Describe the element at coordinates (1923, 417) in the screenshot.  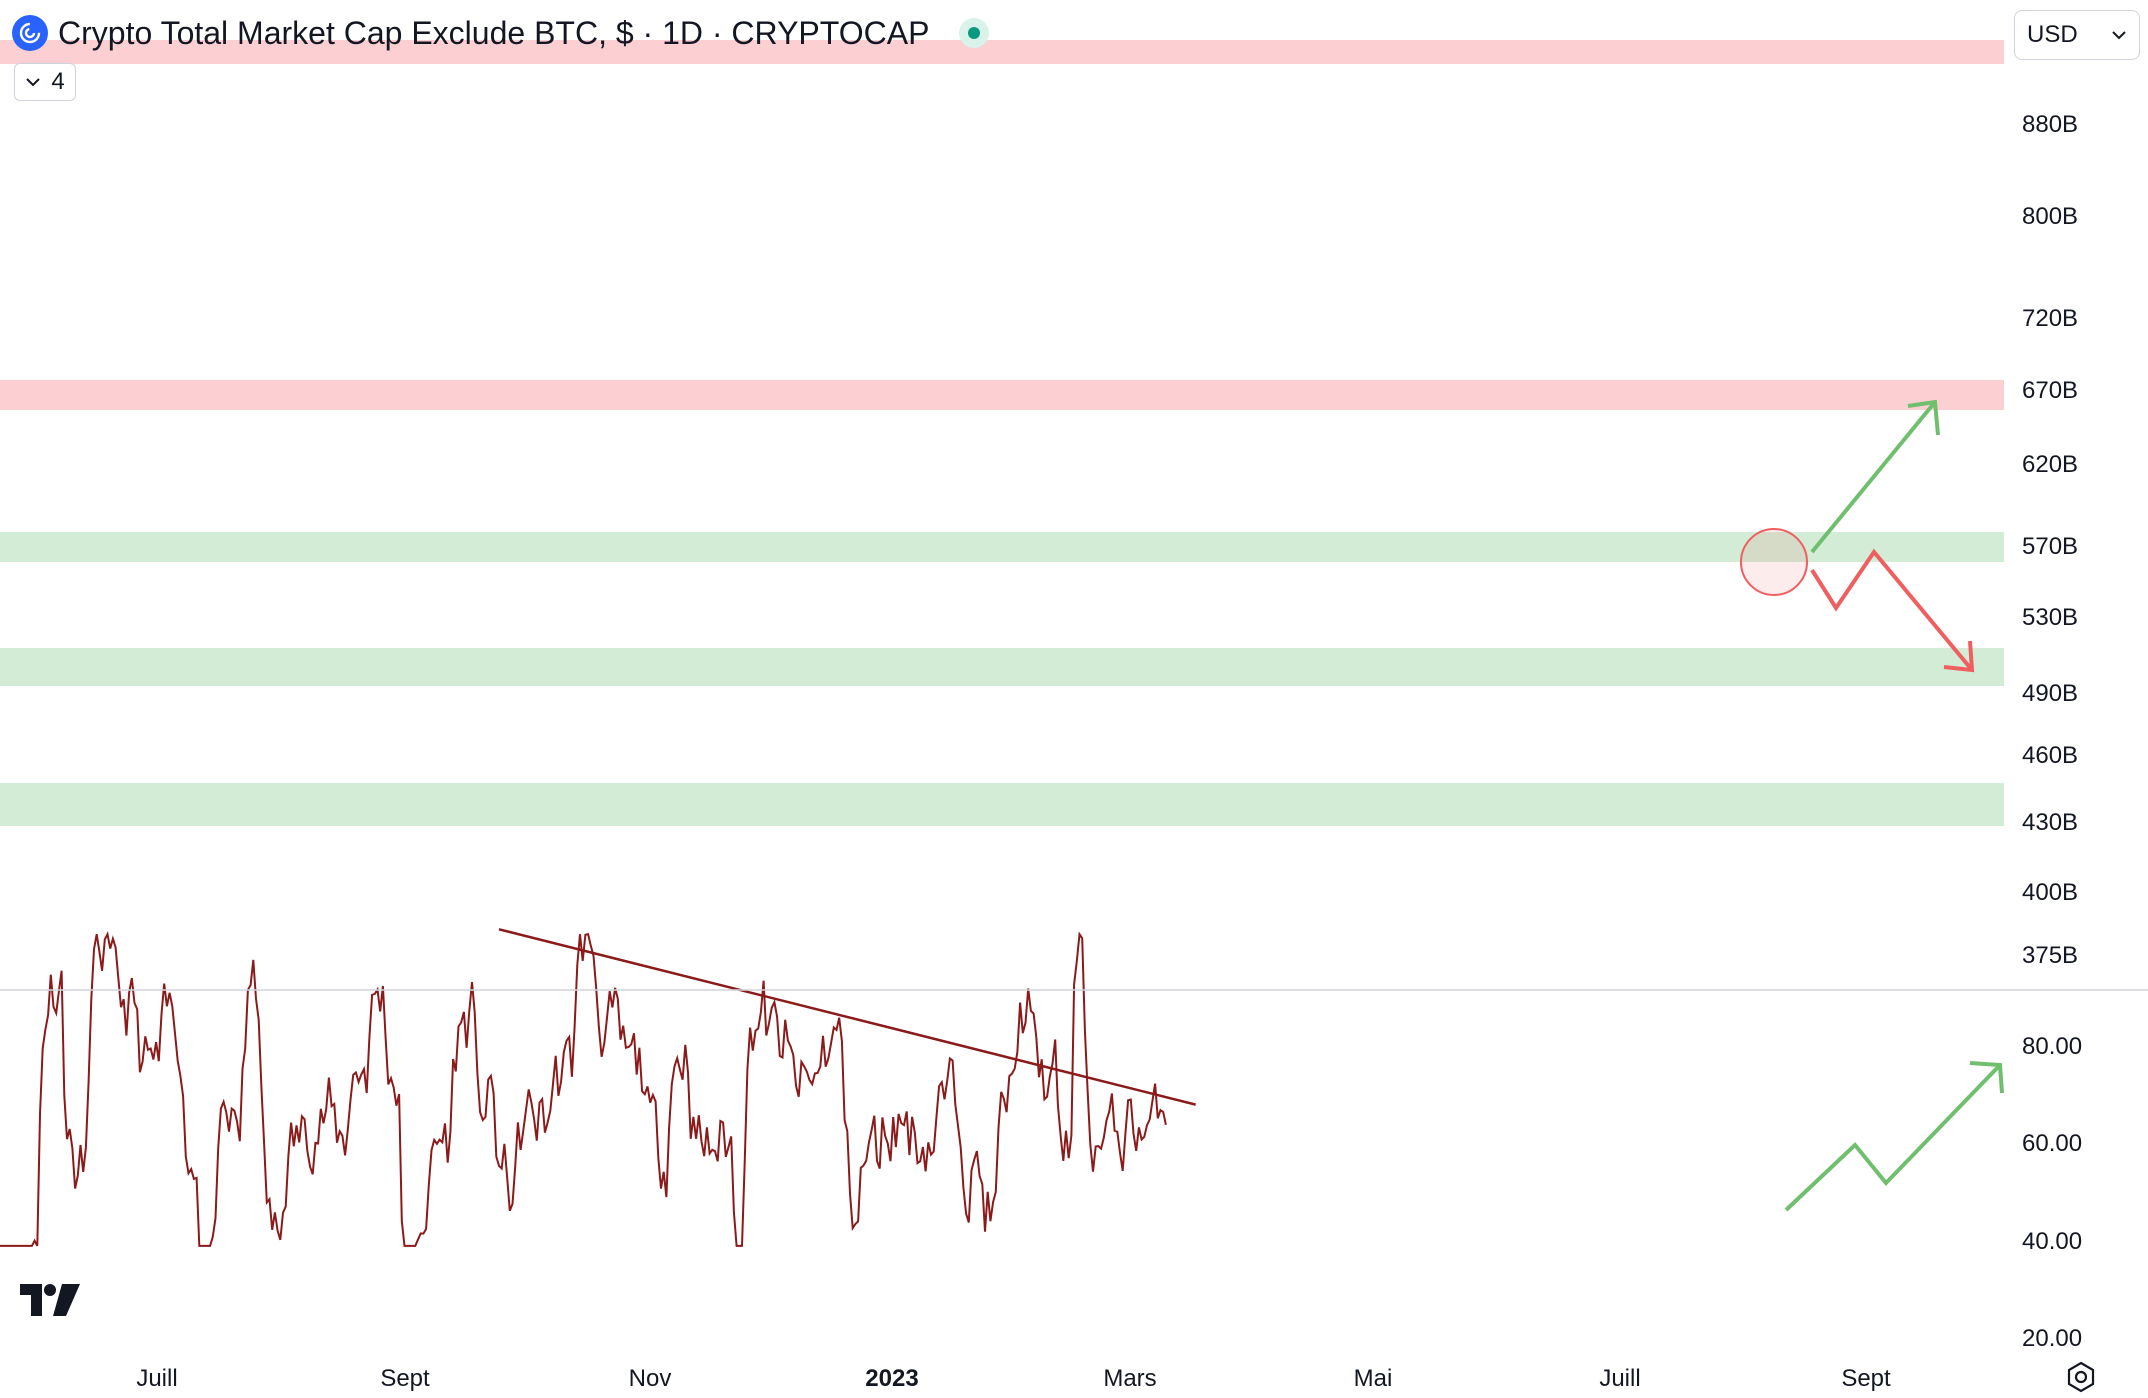
I see `bullish-arrowhead` at that location.